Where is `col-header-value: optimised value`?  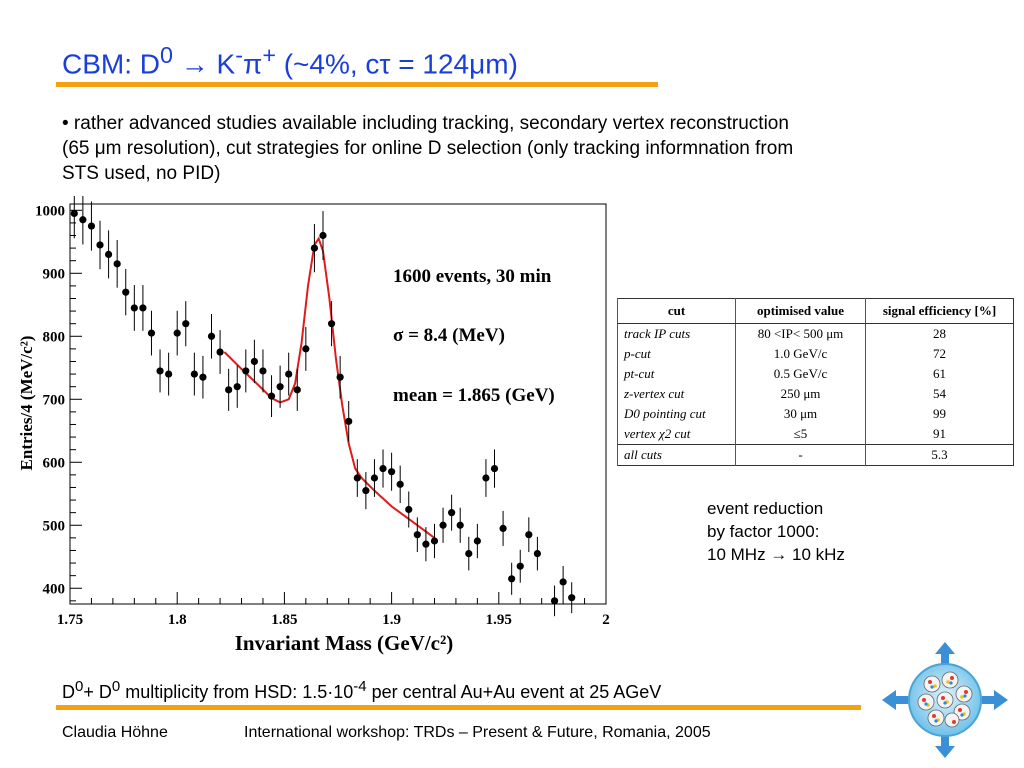 col-header-value: optimised value is located at coordinates (800, 311).